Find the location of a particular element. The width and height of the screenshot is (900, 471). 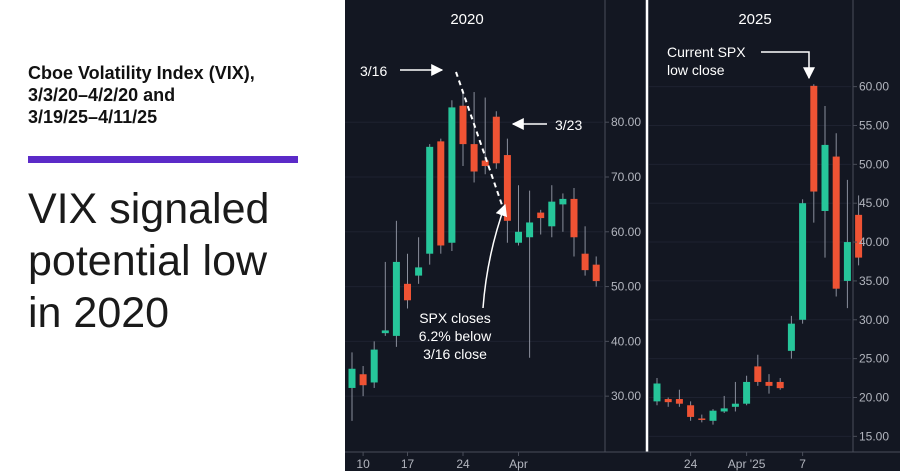

x-tick-label: 10 is located at coordinates (363, 464).